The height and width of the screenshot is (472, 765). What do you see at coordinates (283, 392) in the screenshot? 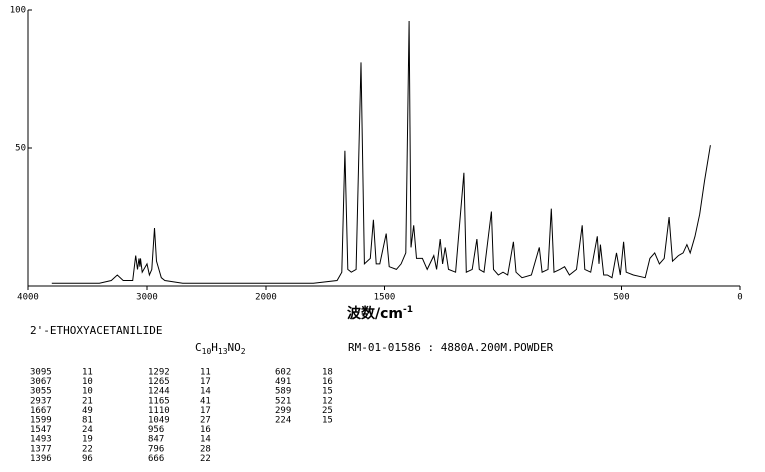
I see `peak-wavenumber: 589` at bounding box center [283, 392].